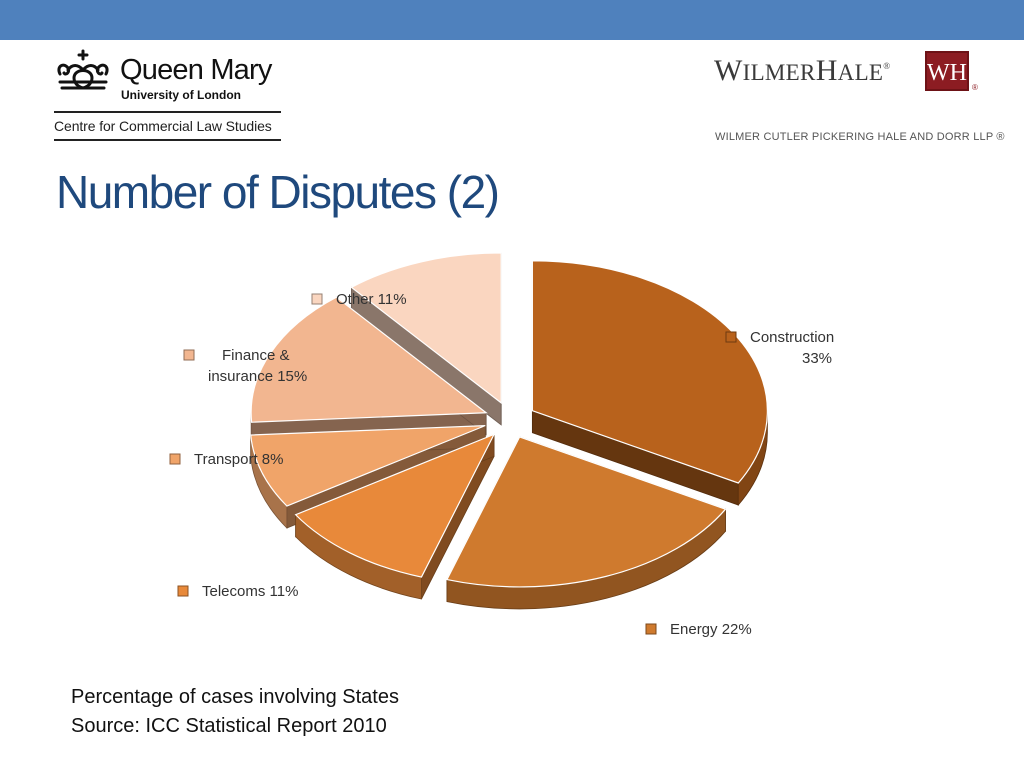  Describe the element at coordinates (947, 71) in the screenshot. I see `firm-mark-icon: WH` at that location.